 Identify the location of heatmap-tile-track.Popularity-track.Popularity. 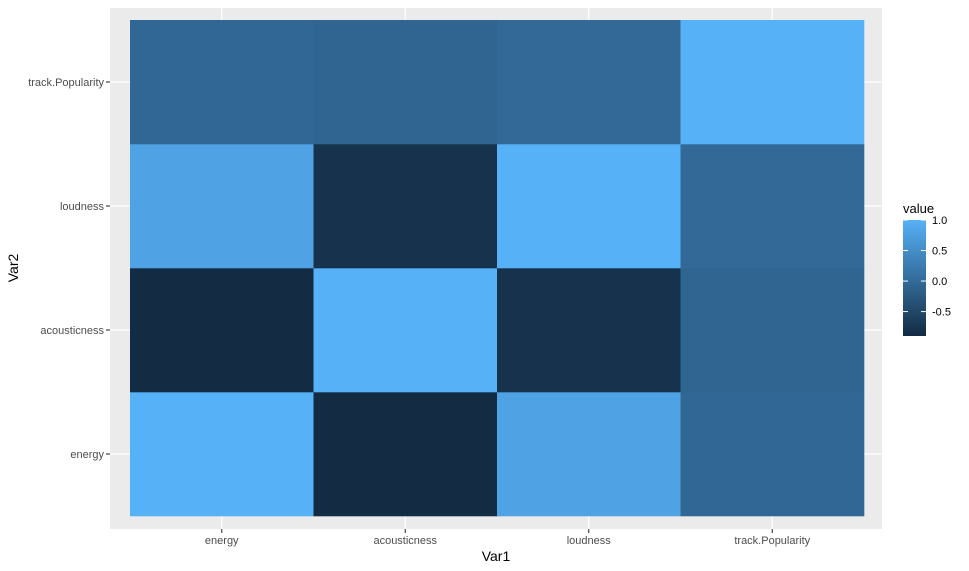
(772, 82).